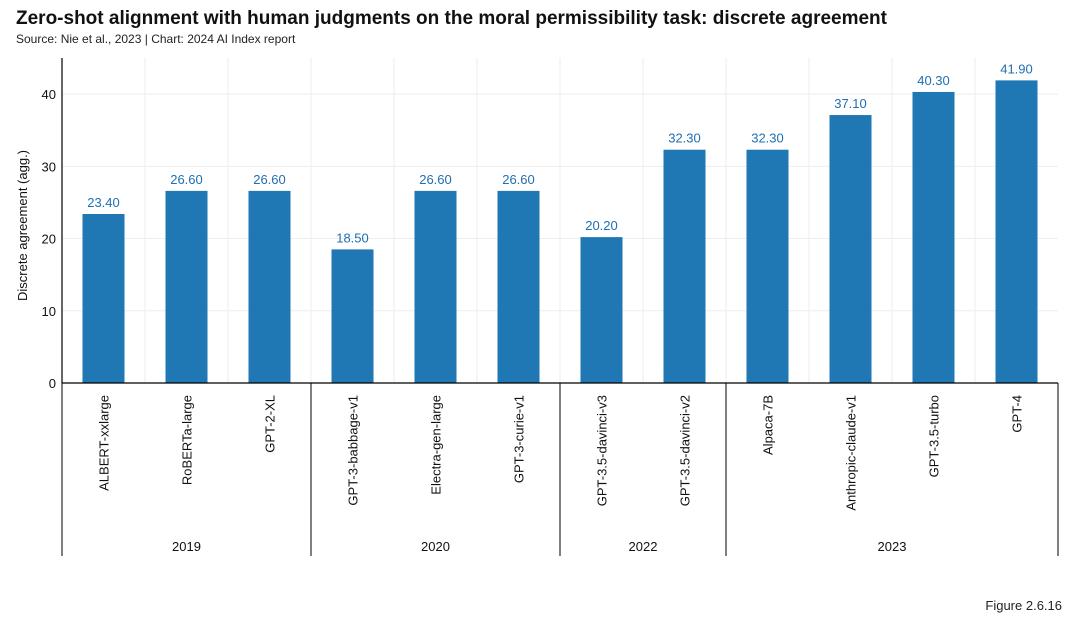 Image resolution: width=1076 pixels, height=620 pixels. What do you see at coordinates (850, 103) in the screenshot?
I see `data-label: 37.10` at bounding box center [850, 103].